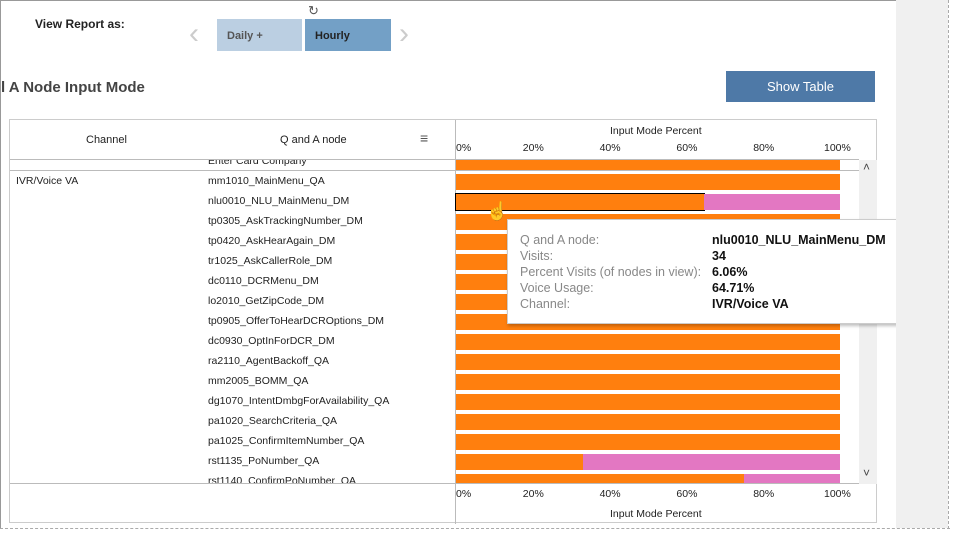 The width and height of the screenshot is (959, 534). I want to click on sort-icon: ≡, so click(424, 138).